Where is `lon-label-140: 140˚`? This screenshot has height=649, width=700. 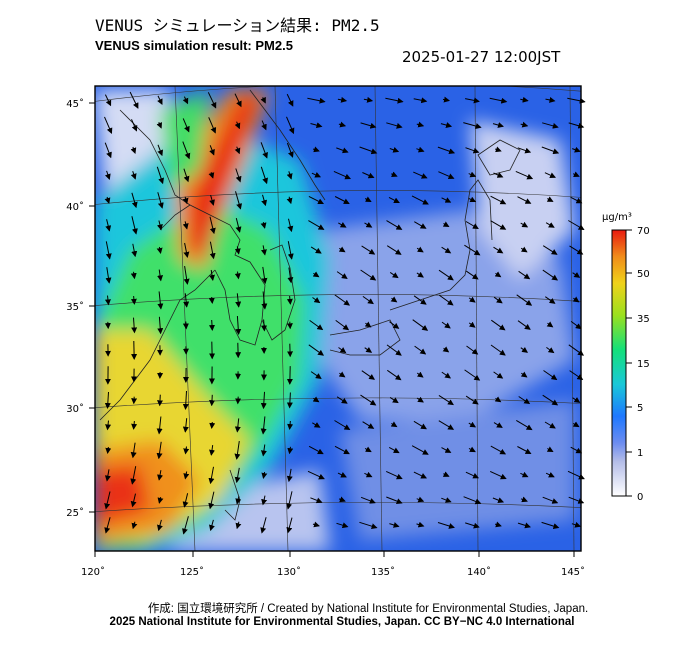 lon-label-140: 140˚ is located at coordinates (479, 572).